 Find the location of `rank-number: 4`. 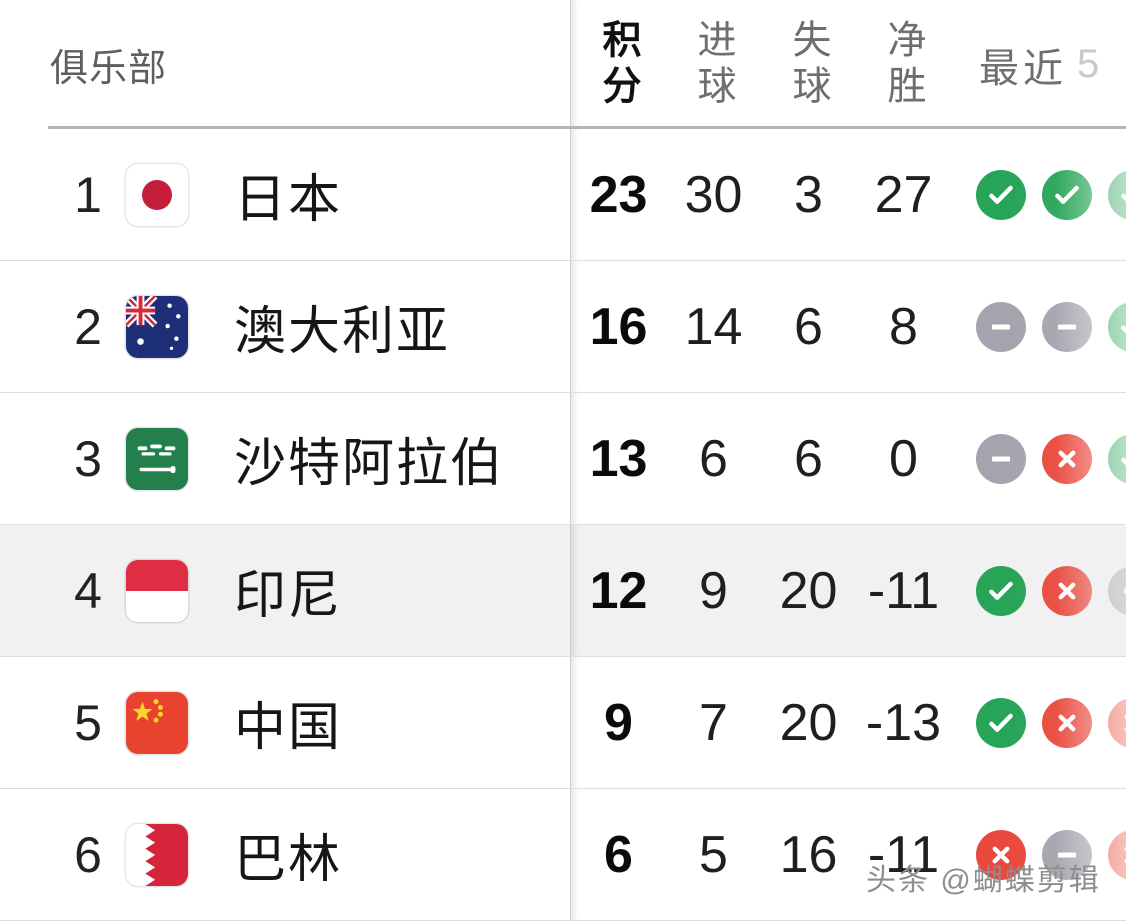

rank-number: 4 is located at coordinates (88, 590).